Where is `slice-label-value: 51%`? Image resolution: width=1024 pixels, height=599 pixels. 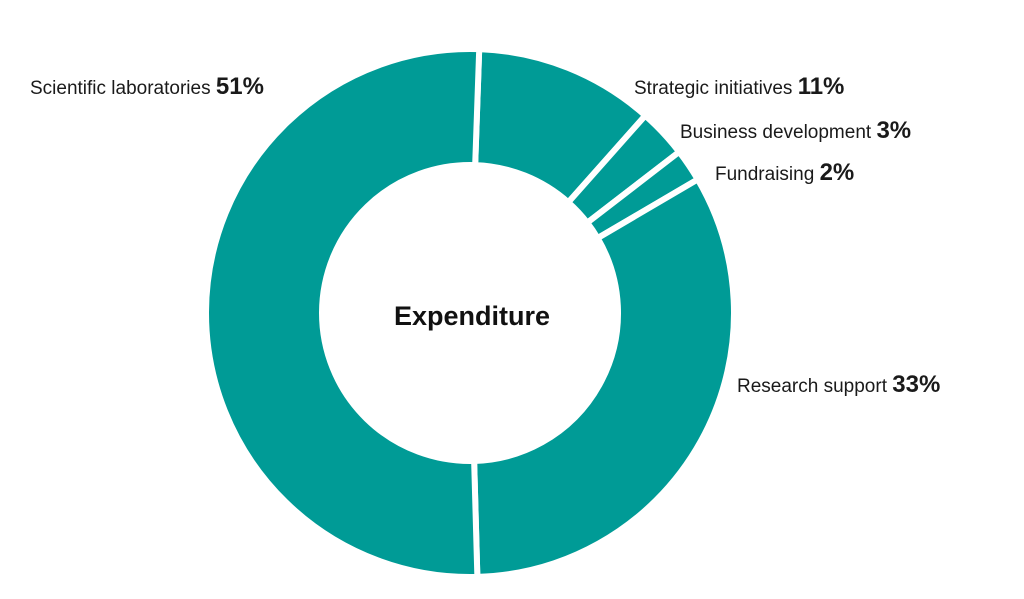
slice-label-value: 51% is located at coordinates (240, 86).